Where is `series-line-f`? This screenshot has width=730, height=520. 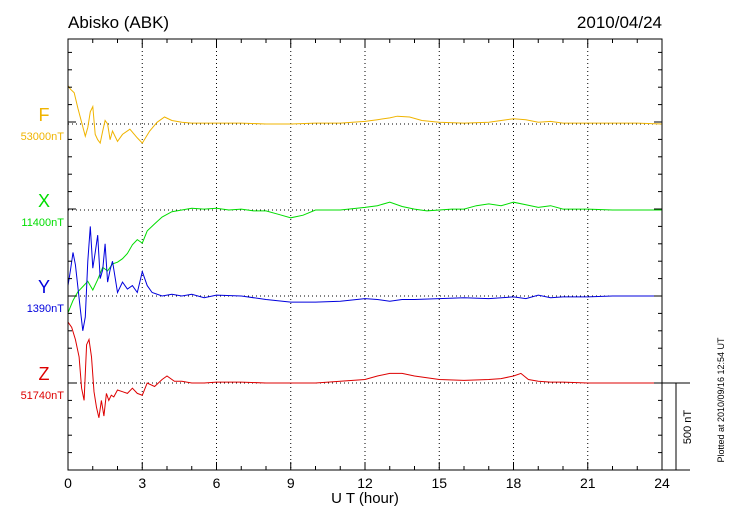 series-line-f is located at coordinates (365, 115).